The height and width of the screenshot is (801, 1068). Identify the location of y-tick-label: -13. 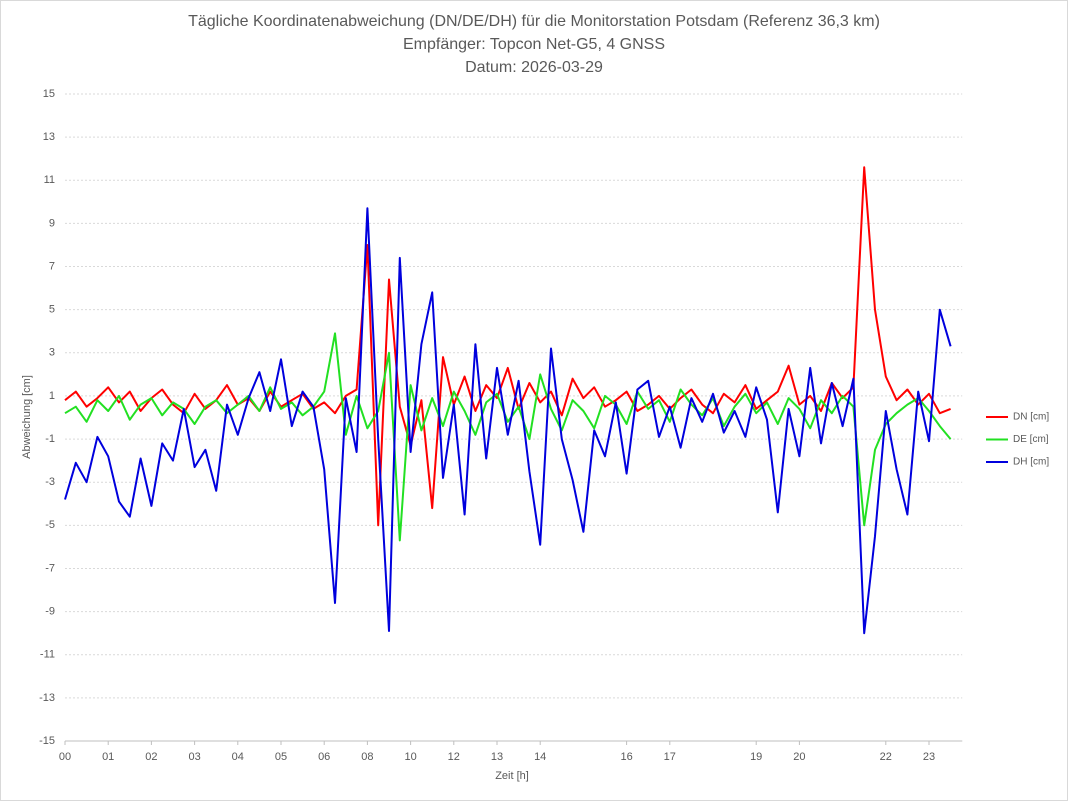
(47, 698).